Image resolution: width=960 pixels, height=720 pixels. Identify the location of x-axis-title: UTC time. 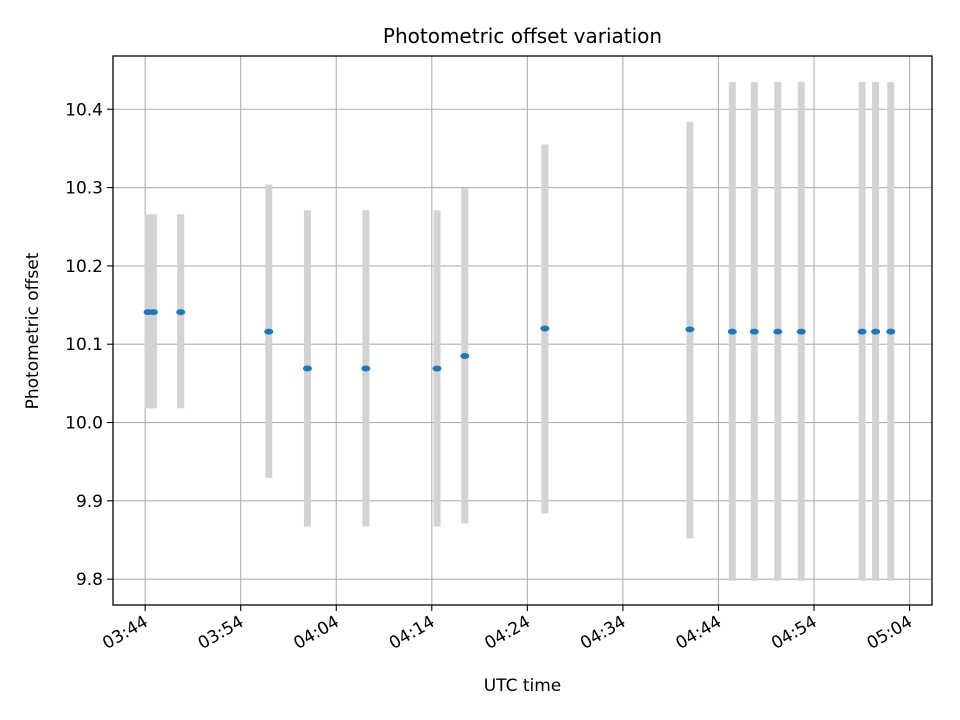
(523, 686).